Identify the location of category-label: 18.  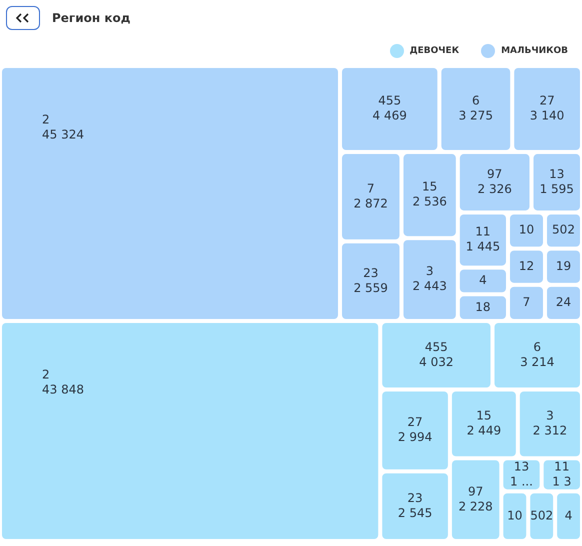
(483, 307).